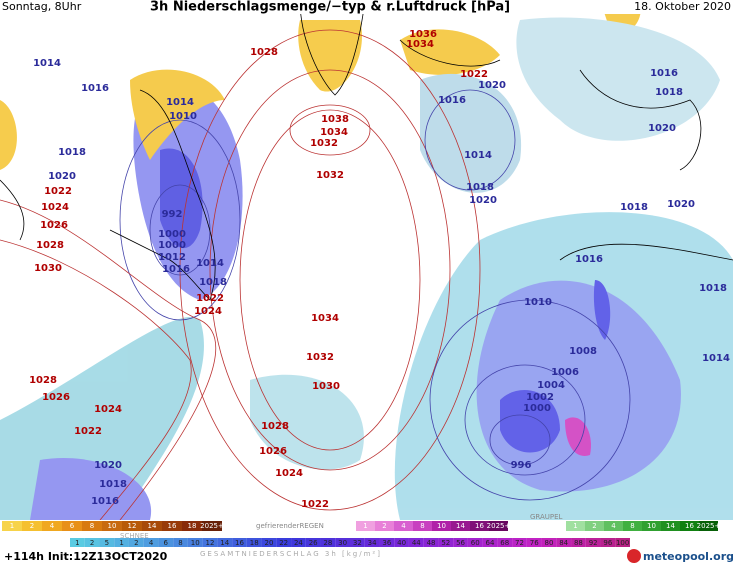 This screenshot has height=566, width=733. Describe the element at coordinates (578, 543) in the screenshot. I see `legend-step: 88` at that location.